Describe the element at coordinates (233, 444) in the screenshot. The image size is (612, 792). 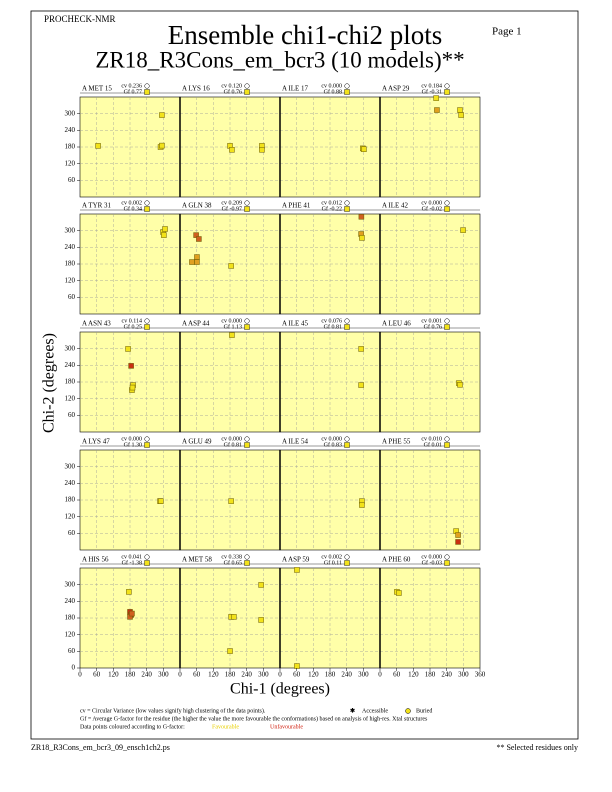
I see `gf-value: Gf 0.81` at that location.